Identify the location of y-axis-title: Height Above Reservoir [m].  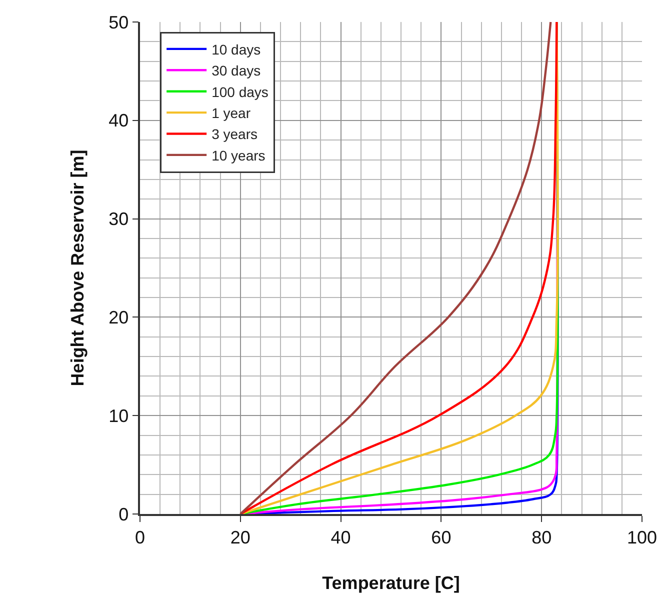
(77, 268).